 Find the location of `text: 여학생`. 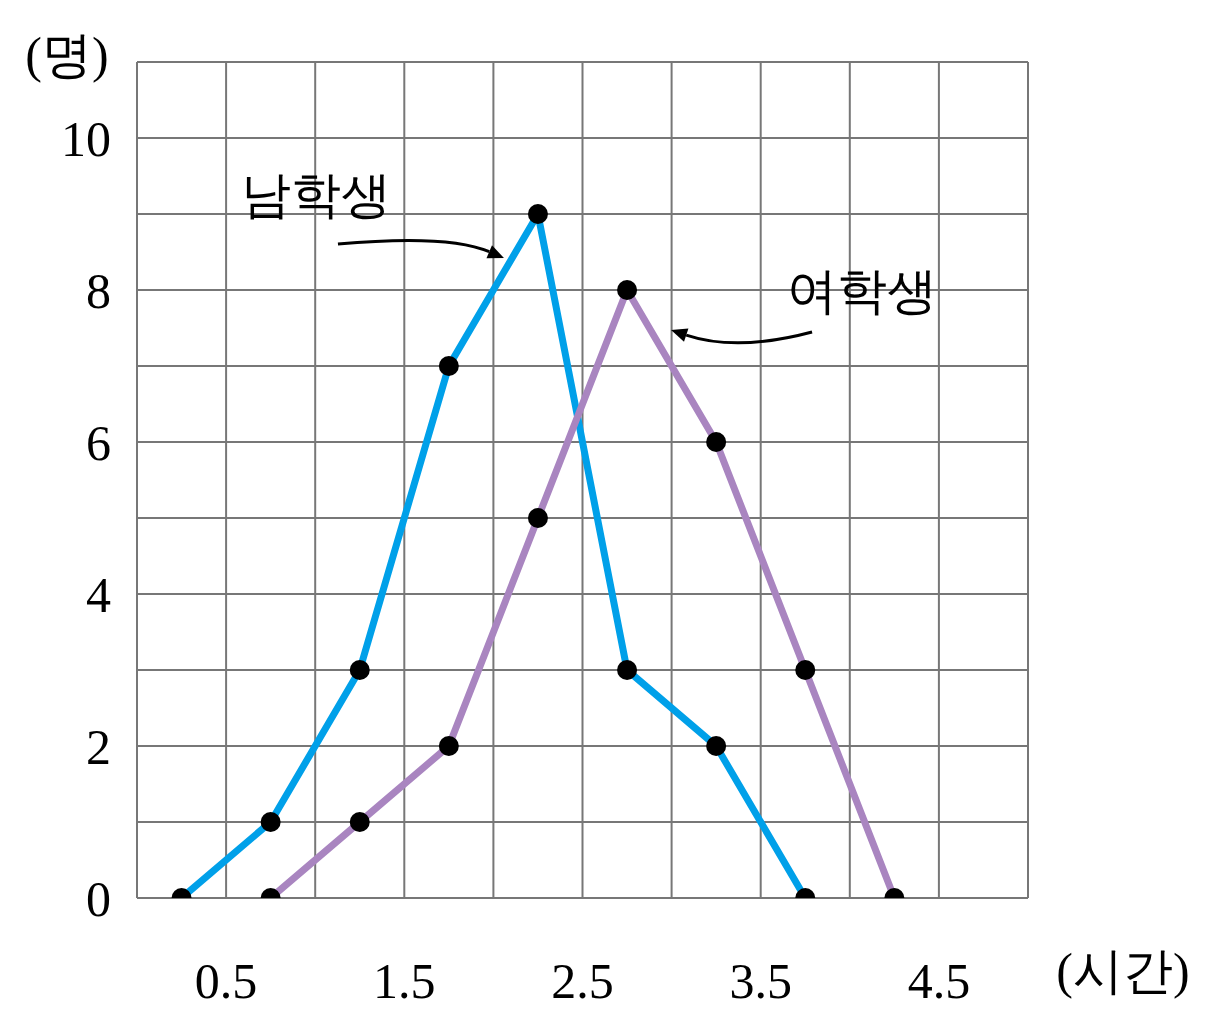

text: 여학생 is located at coordinates (862, 291).